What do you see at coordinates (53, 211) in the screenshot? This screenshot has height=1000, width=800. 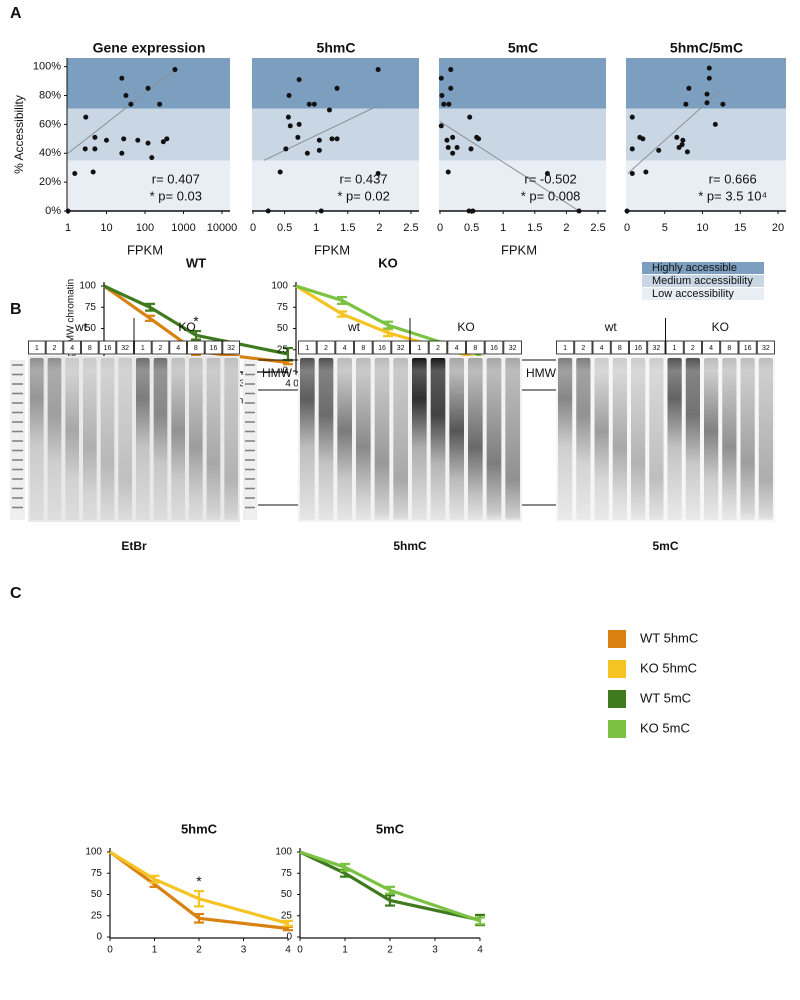 I see `y-tick-label: 0%` at bounding box center [53, 211].